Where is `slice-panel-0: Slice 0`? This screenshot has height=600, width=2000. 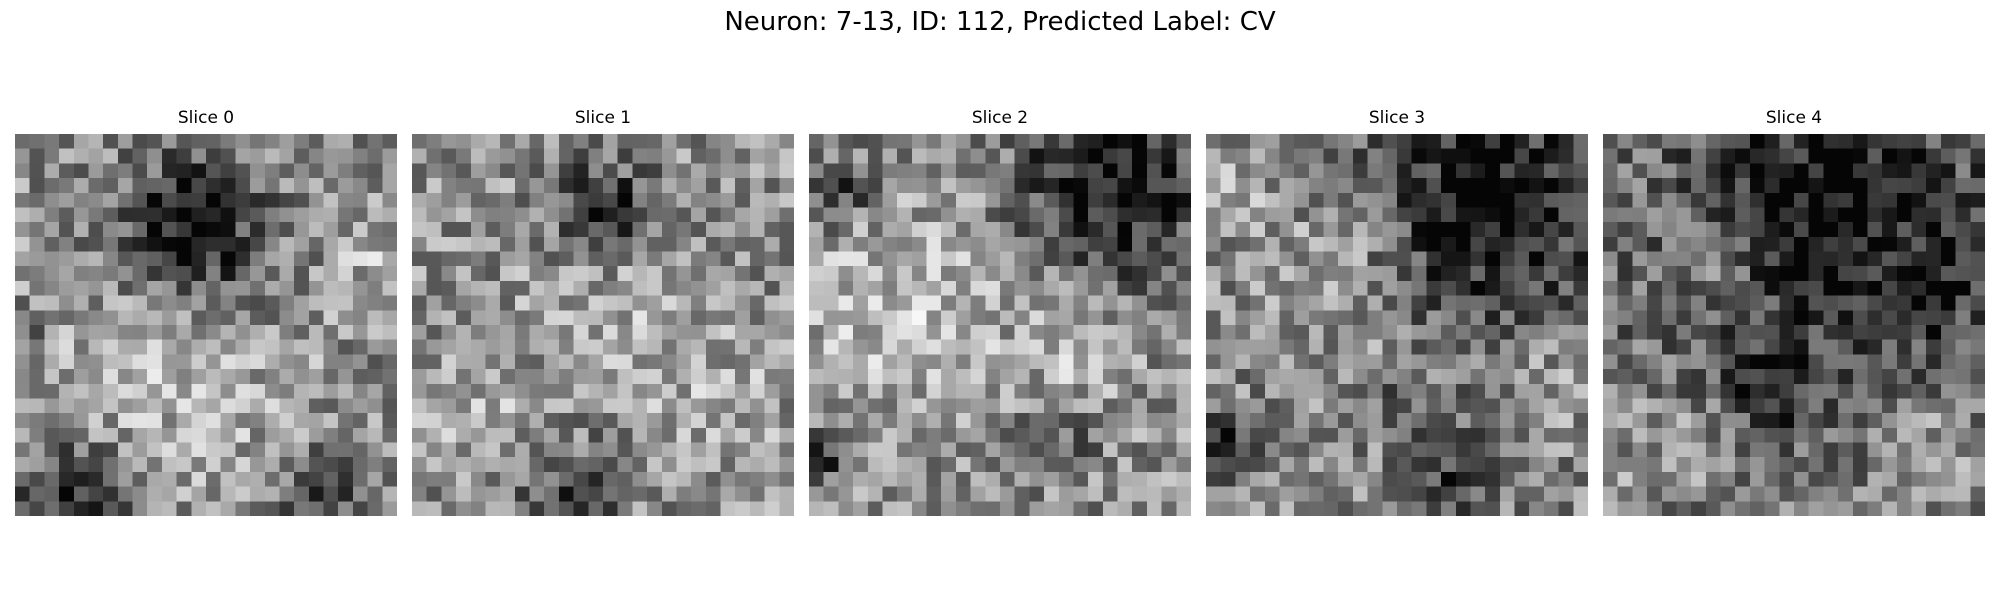
slice-panel-0: Slice 0 is located at coordinates (206, 311).